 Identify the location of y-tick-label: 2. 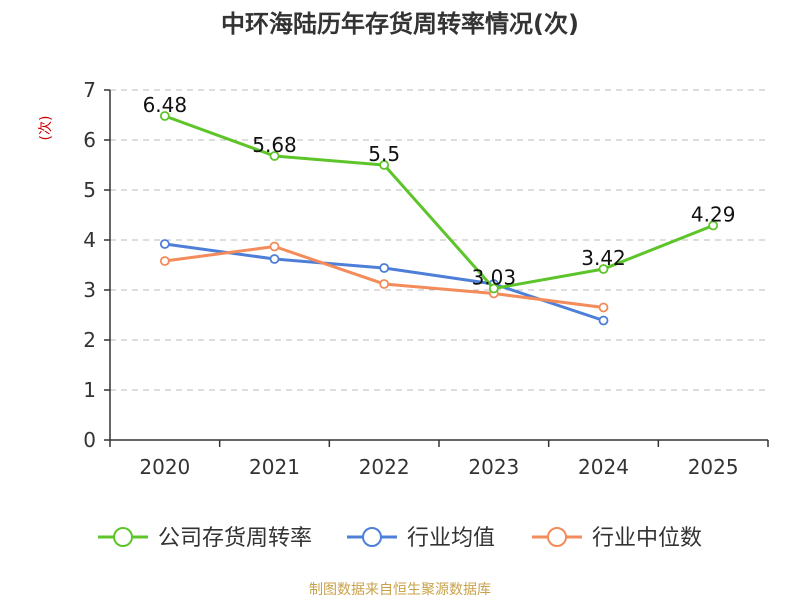
(89, 340).